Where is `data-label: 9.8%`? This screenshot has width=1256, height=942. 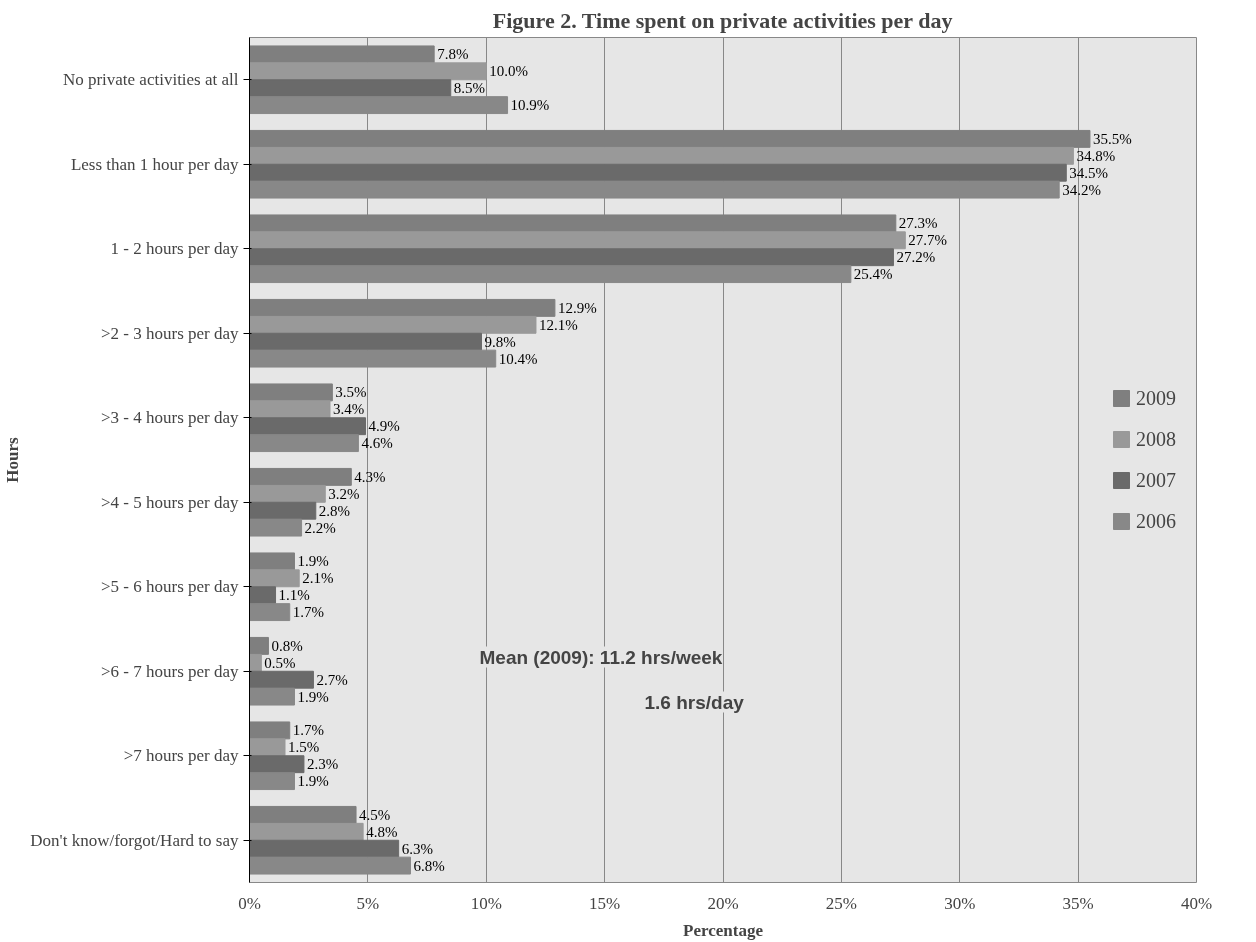 data-label: 9.8% is located at coordinates (500, 341).